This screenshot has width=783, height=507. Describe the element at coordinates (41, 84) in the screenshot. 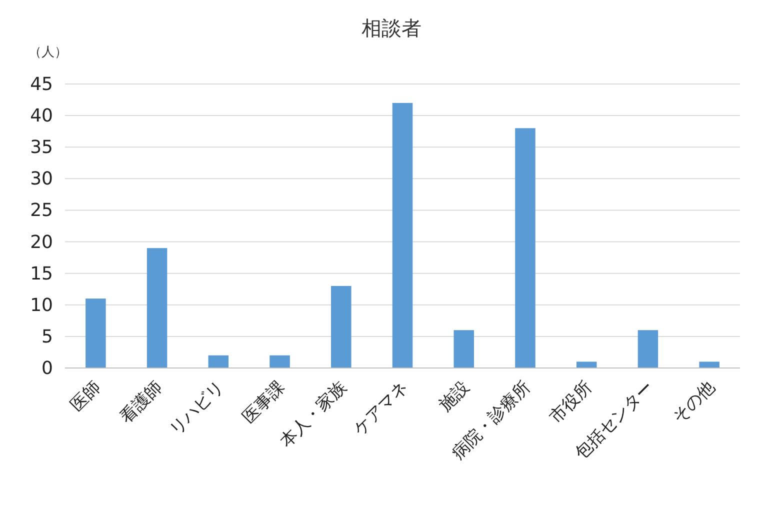

I see `y-tick-label: 45` at that location.